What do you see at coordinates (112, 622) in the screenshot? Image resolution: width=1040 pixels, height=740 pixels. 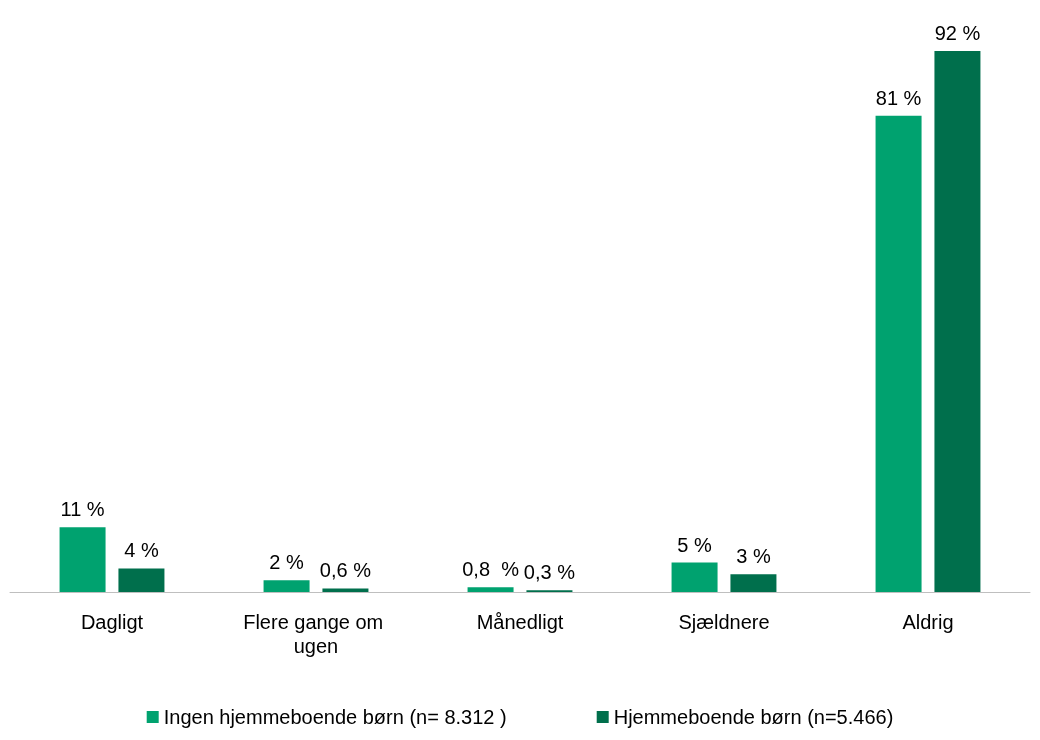 I see `x-tick-label: Dagligt` at bounding box center [112, 622].